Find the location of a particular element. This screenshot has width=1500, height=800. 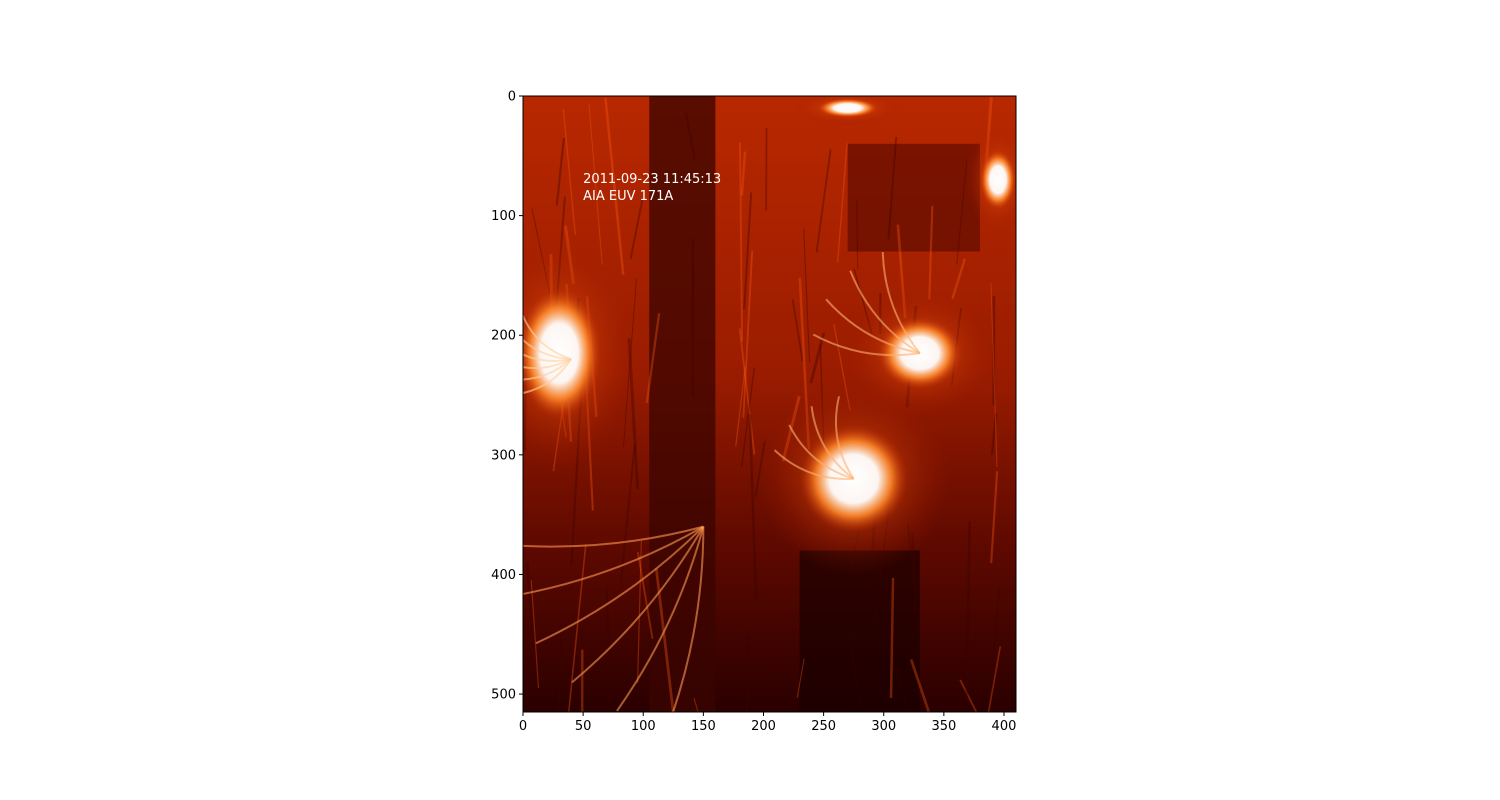

x-tick-label: 250 is located at coordinates (823, 726).